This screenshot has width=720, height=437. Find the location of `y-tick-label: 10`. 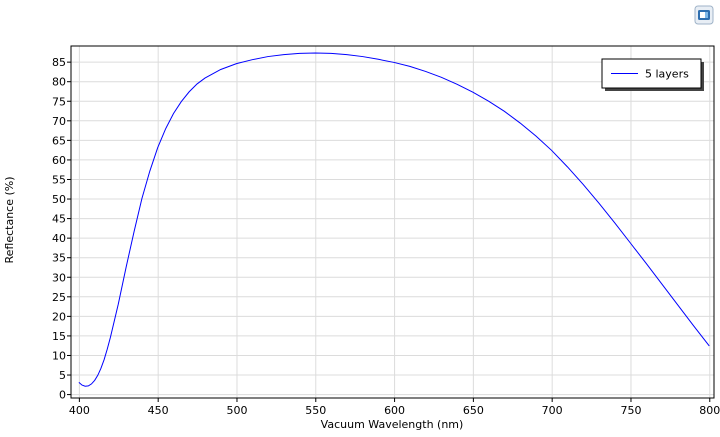

y-tick-label: 10 is located at coordinates (59, 355).